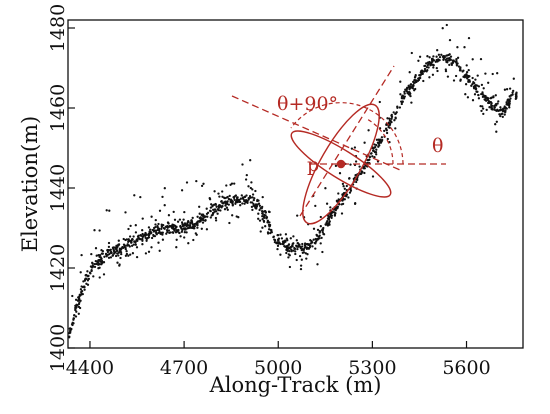 Image resolution: width=550 pixels, height=414 pixels. Describe the element at coordinates (58, 28) in the screenshot. I see `y-tick-label: 1480` at that location.